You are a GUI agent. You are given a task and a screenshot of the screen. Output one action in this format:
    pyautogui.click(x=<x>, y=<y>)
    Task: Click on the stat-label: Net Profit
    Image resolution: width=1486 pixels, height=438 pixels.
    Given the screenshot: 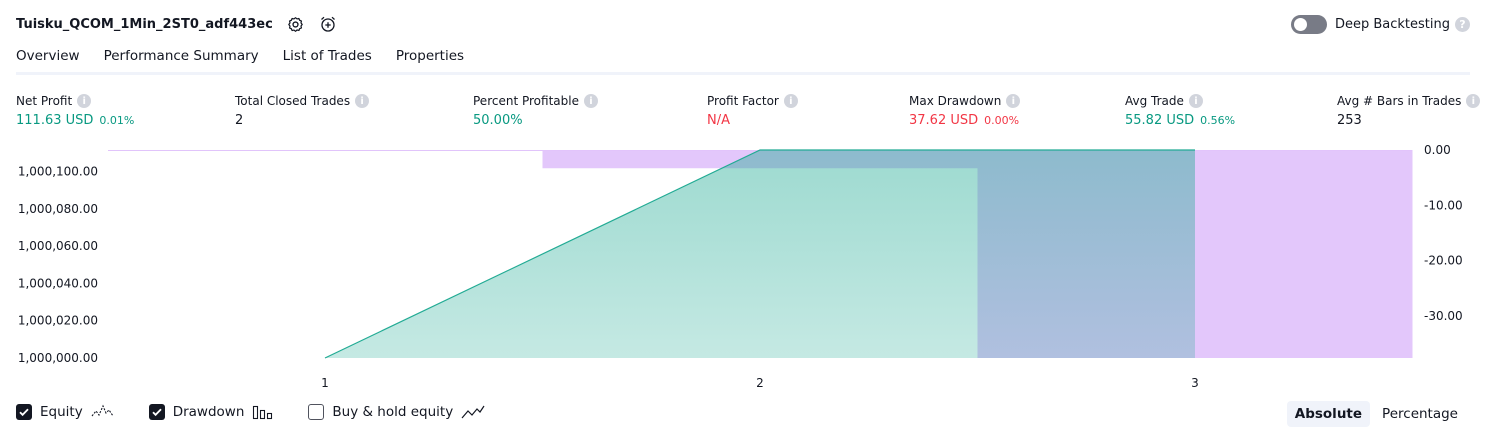 What is the action you would take?
    pyautogui.click(x=44, y=101)
    